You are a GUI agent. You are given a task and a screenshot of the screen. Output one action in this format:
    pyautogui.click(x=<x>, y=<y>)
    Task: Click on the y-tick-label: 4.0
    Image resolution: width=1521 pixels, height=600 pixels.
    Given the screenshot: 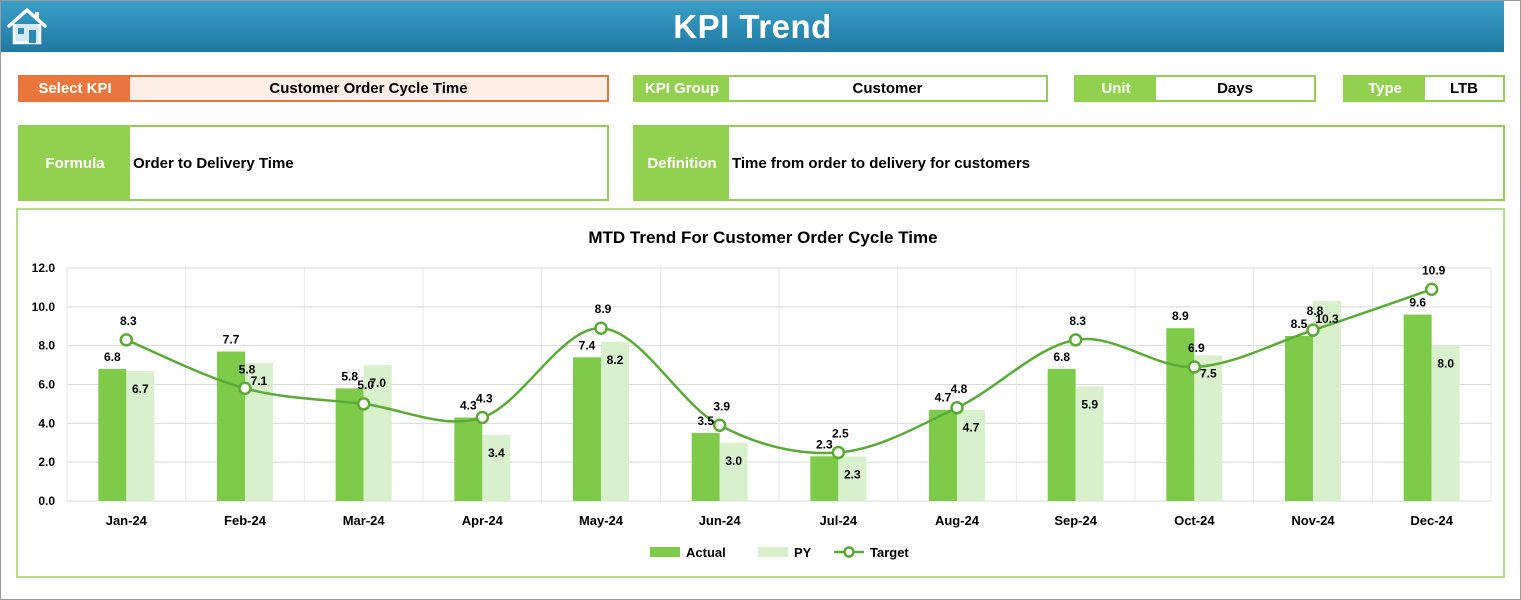 What is the action you would take?
    pyautogui.click(x=46, y=423)
    